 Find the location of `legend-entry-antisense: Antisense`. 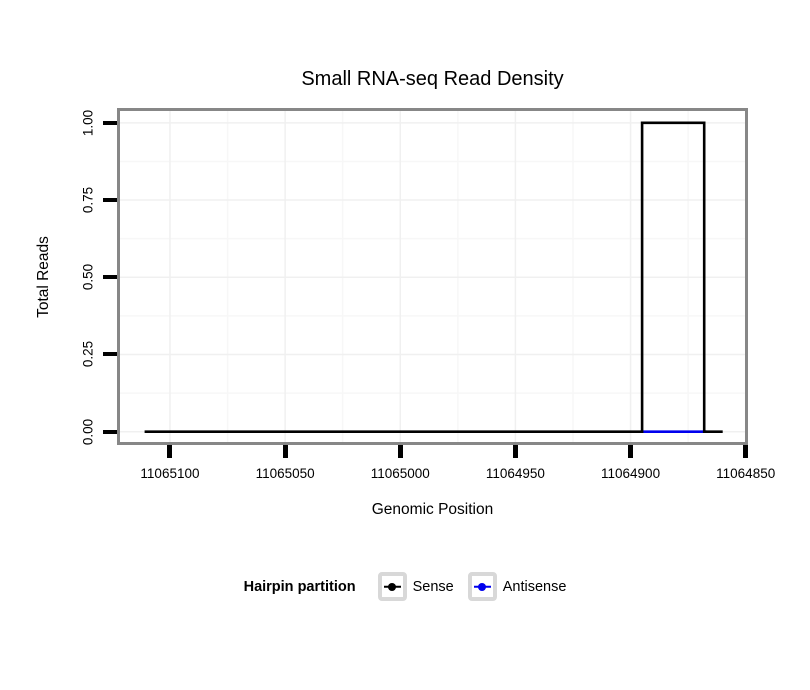

legend-entry-antisense: Antisense is located at coordinates (517, 586).